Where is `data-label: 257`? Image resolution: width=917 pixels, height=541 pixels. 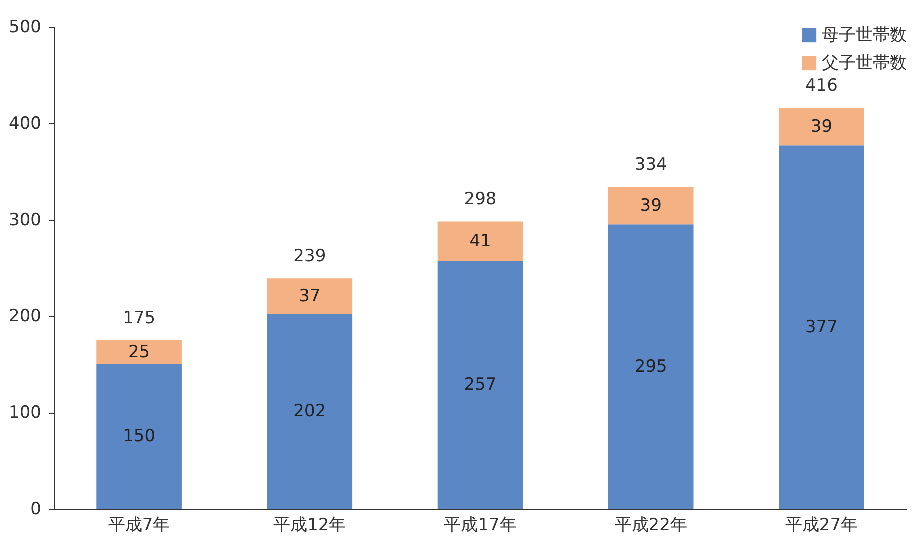
data-label: 257 is located at coordinates (480, 385).